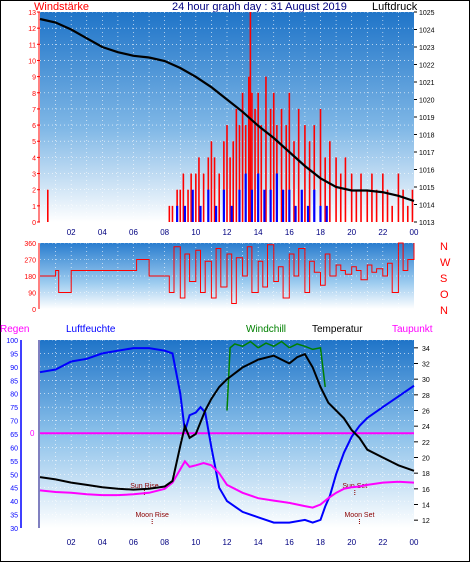 The height and width of the screenshot is (562, 470). Describe the element at coordinates (34, 310) in the screenshot. I see `direction-tick-label: 0` at that location.